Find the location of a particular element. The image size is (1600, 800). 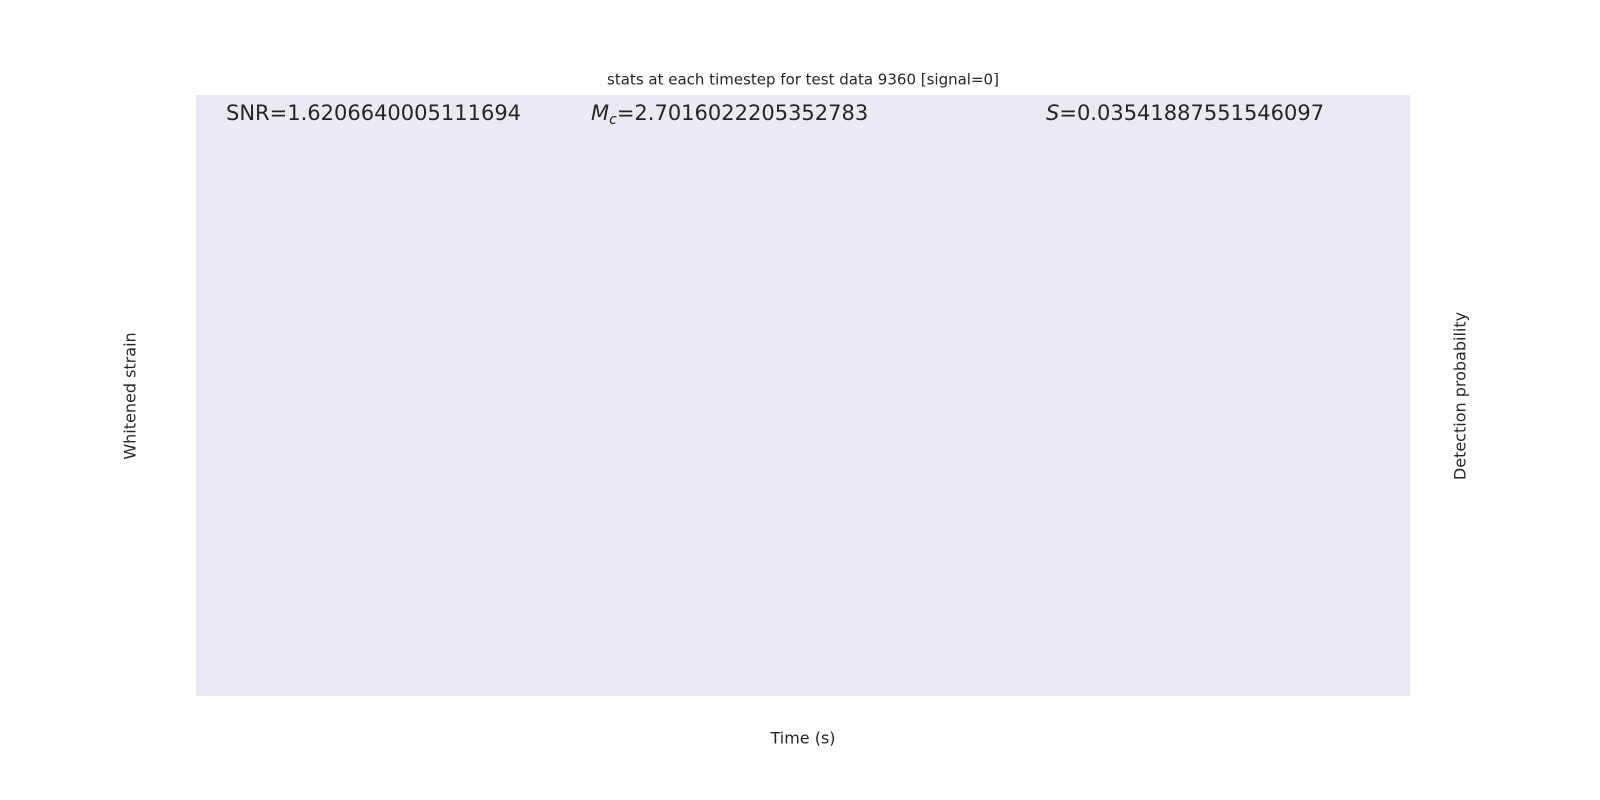

s-value: =0.03541887551546097 is located at coordinates (1191, 113).